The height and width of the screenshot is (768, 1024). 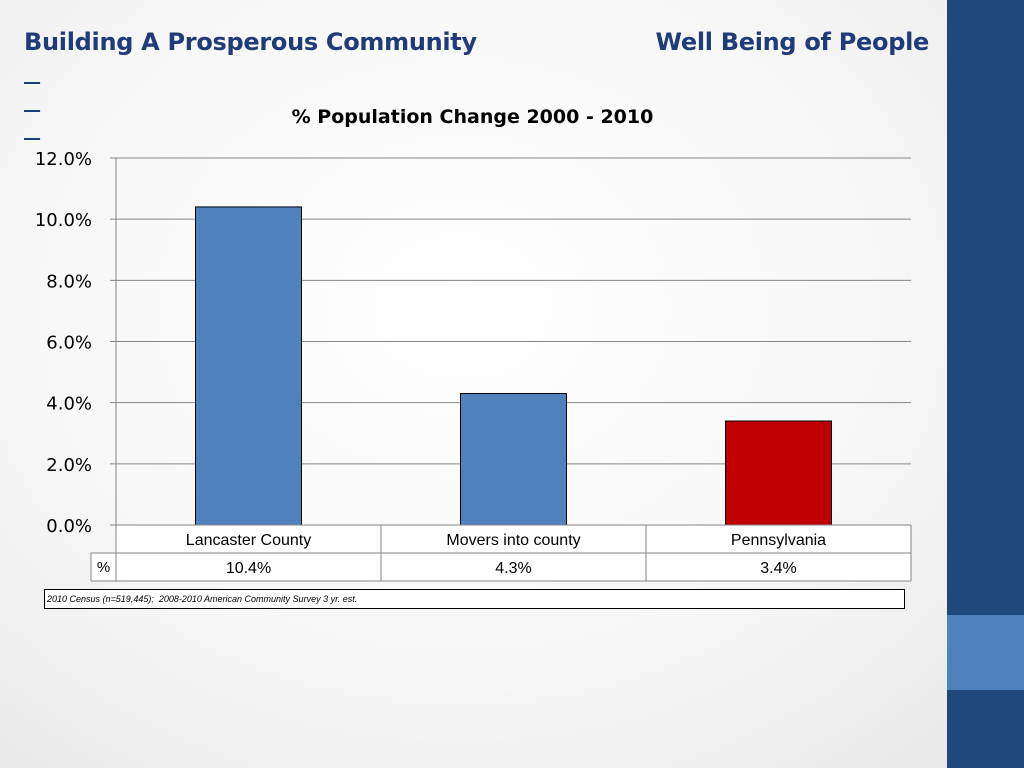 I want to click on data-label: 10.4%, so click(x=248, y=568).